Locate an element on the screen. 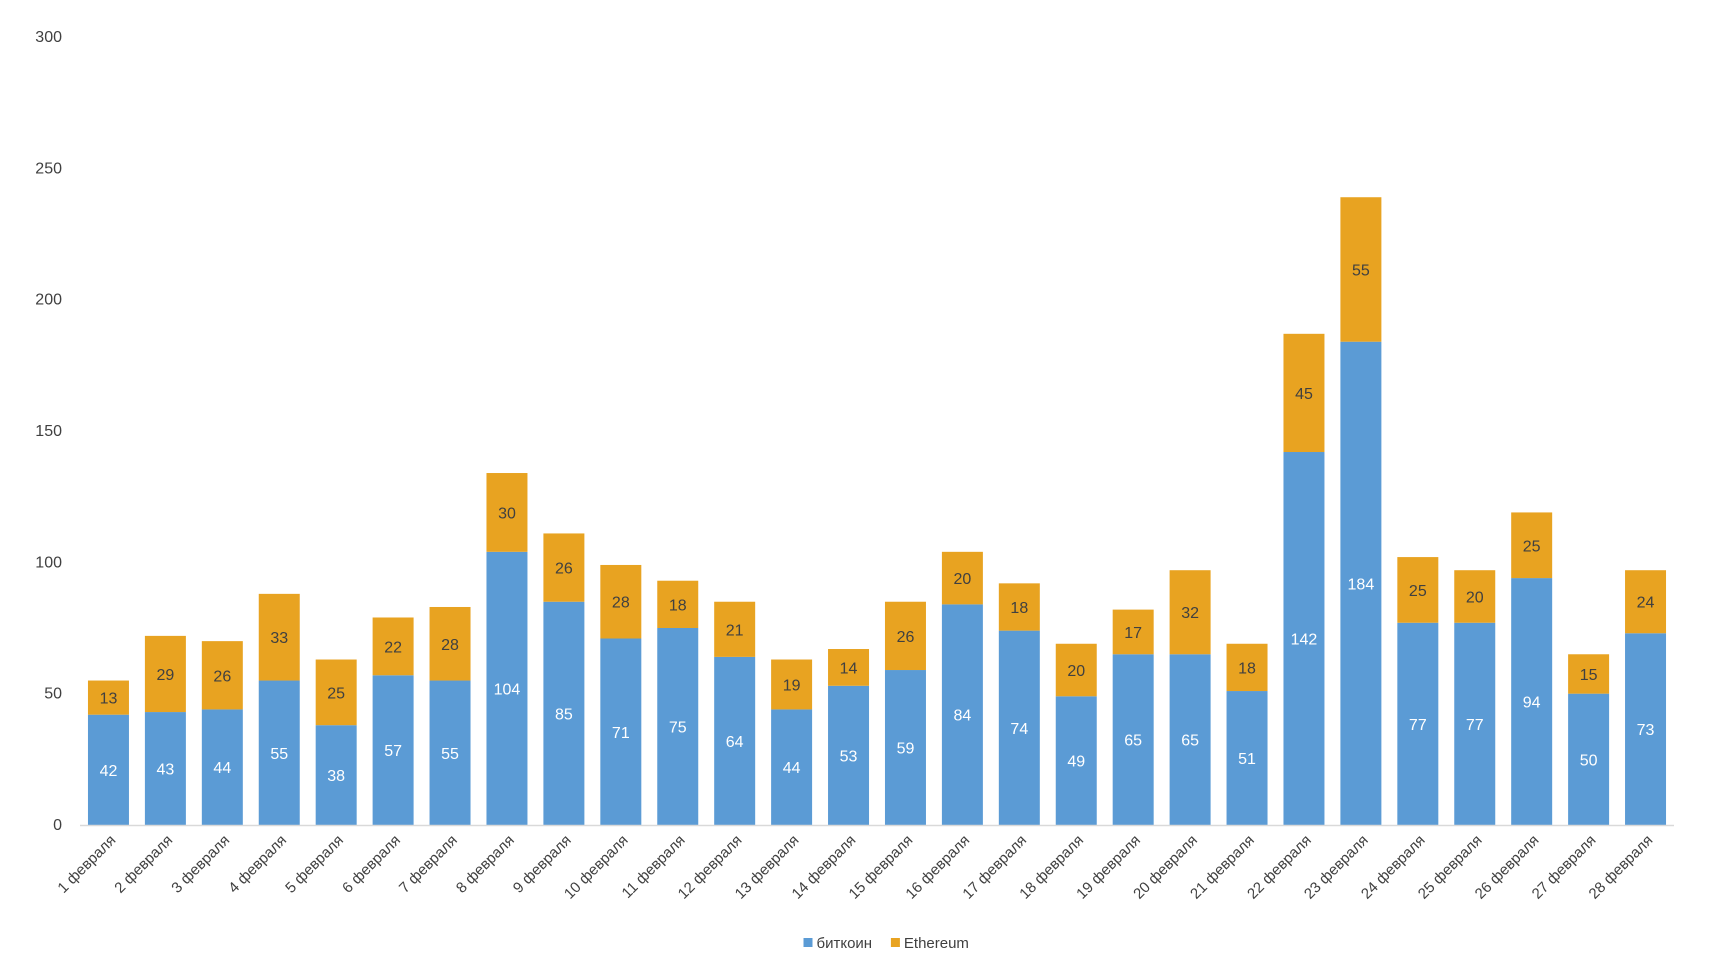  data-label: 45 is located at coordinates (1304, 394).